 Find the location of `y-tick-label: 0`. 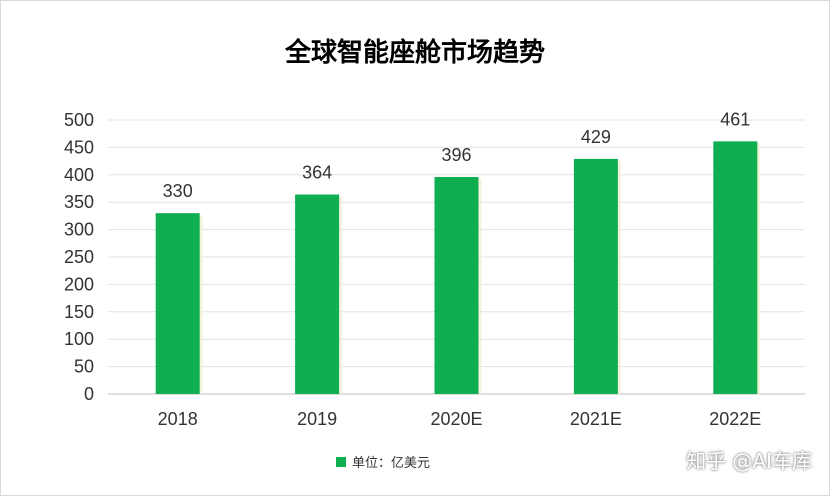

y-tick-label: 0 is located at coordinates (89, 394).